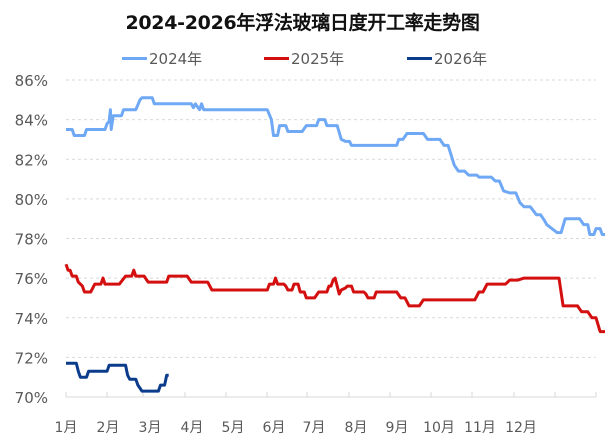 The image size is (605, 444). Describe the element at coordinates (108, 428) in the screenshot. I see `x-tick-label: 2月` at that location.